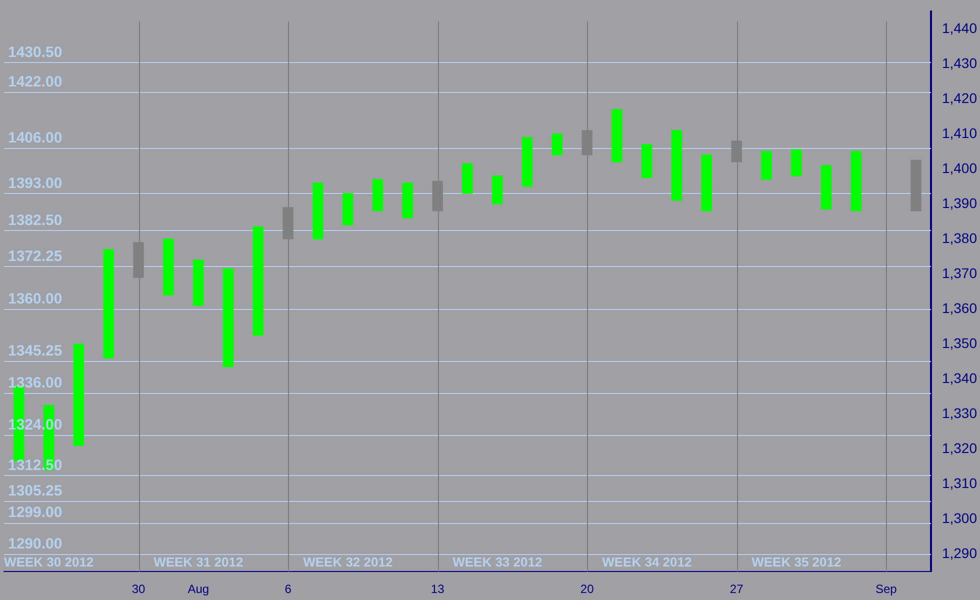 The height and width of the screenshot is (600, 980). What do you see at coordinates (960, 552) in the screenshot?
I see `y-tick-label: 1,290` at bounding box center [960, 552].